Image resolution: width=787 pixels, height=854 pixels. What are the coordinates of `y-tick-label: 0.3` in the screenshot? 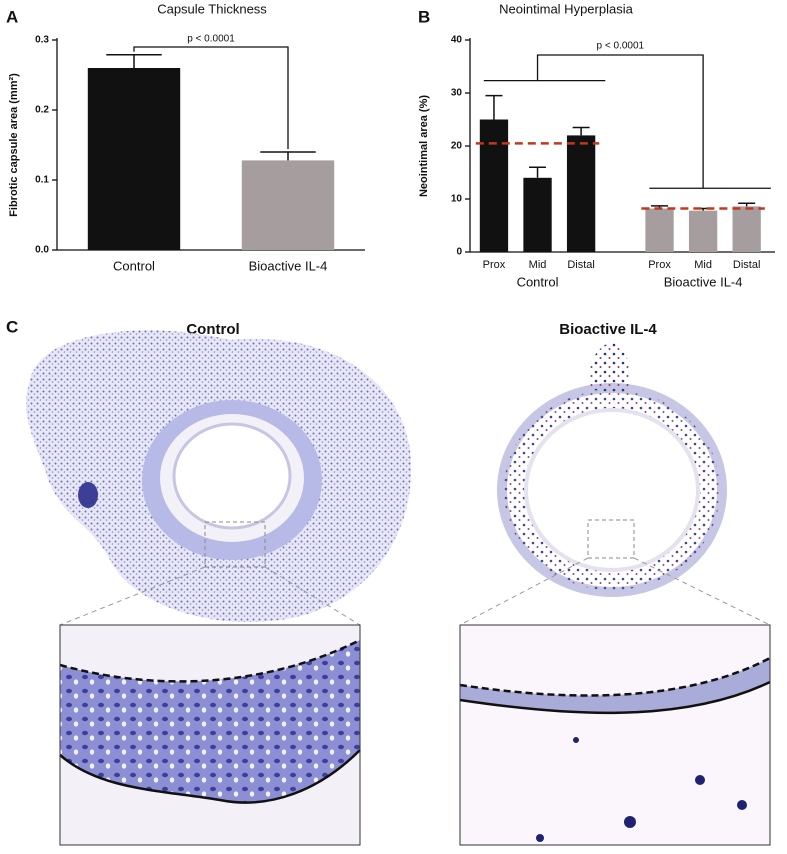 It's located at (42, 40).